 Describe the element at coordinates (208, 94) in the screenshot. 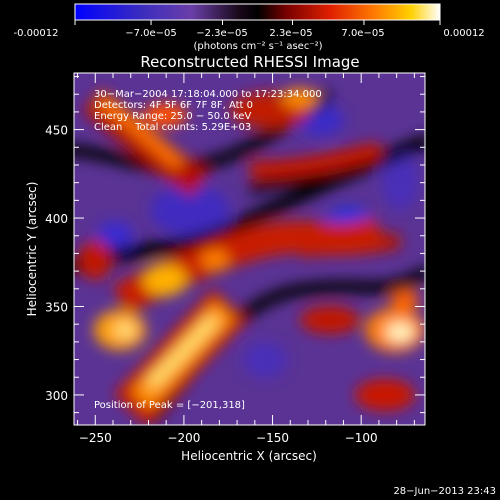

I see `info-line-time: 30−Mar−2004 17:18:04.000 to 17:23:34.000` at that location.